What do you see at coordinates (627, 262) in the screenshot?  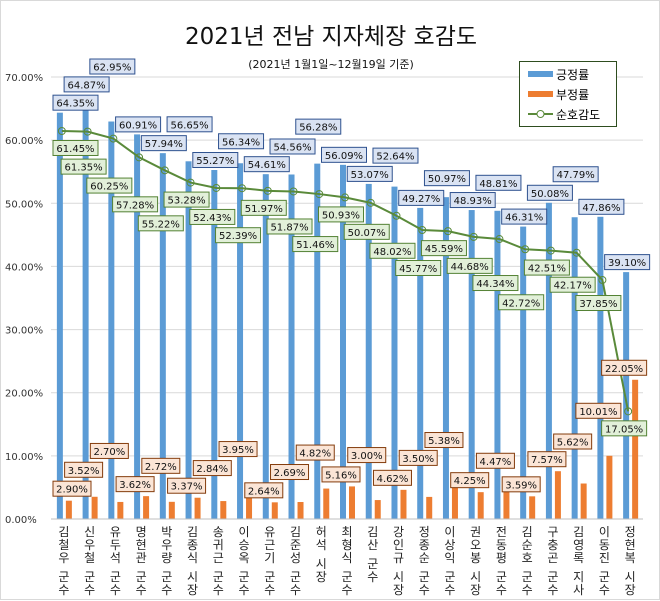 I see `data-label-positive-group: 39.10%` at bounding box center [627, 262].